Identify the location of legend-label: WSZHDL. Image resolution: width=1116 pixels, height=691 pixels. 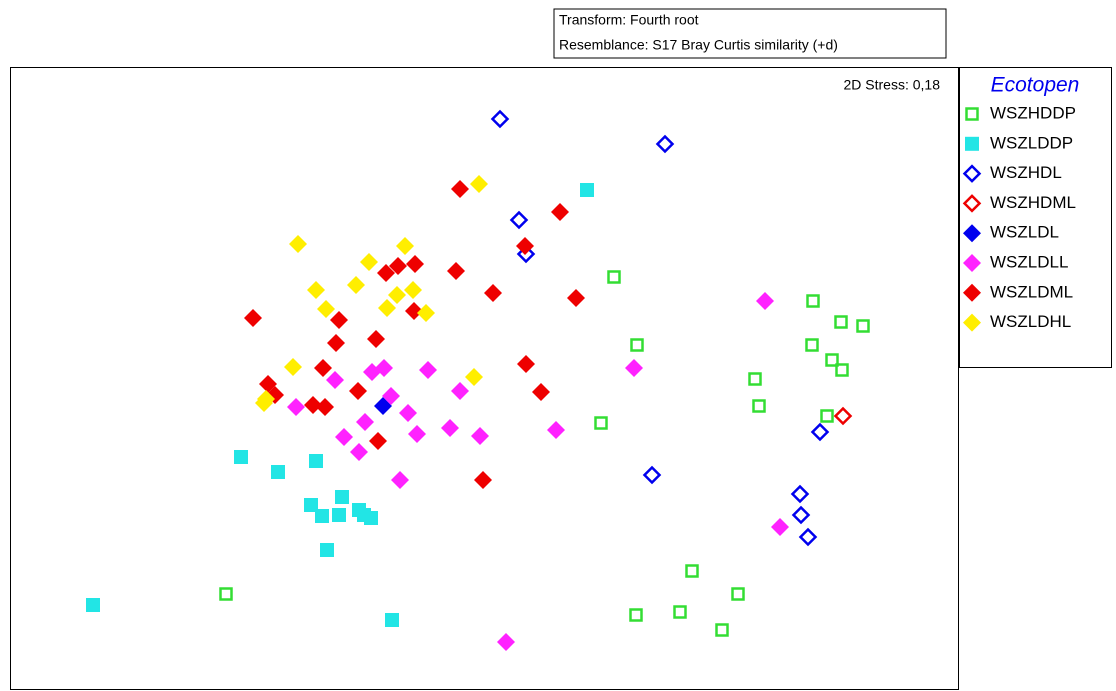
(1026, 172).